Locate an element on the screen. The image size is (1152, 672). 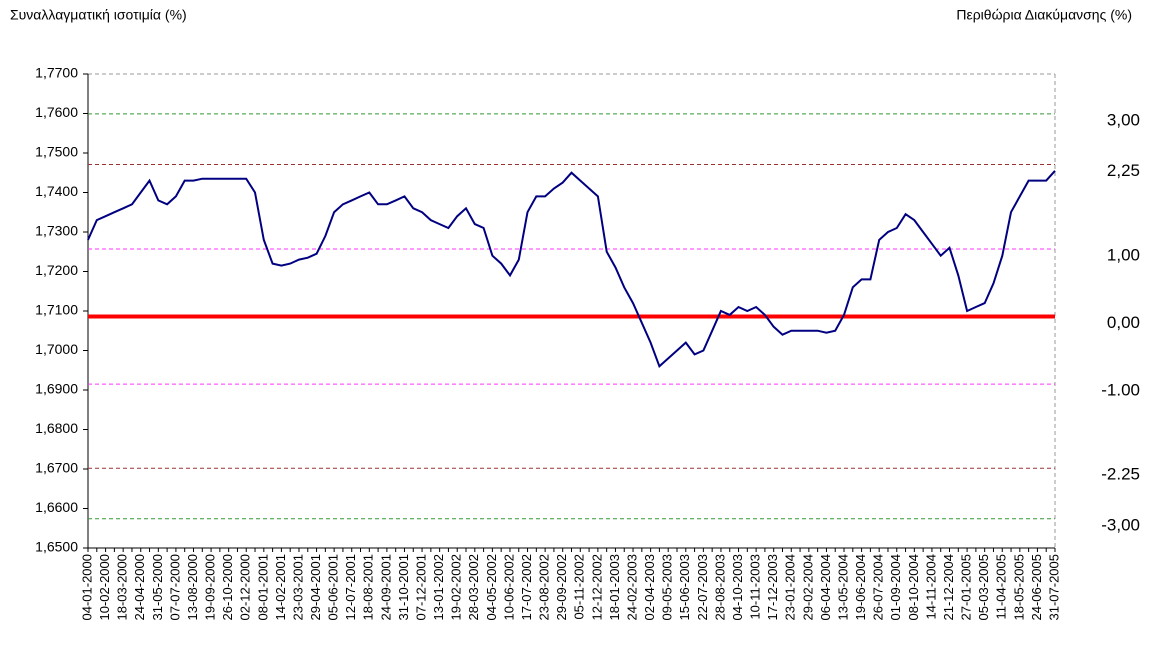
x-tick-label: 18-05-2005 is located at coordinates (1018, 587).